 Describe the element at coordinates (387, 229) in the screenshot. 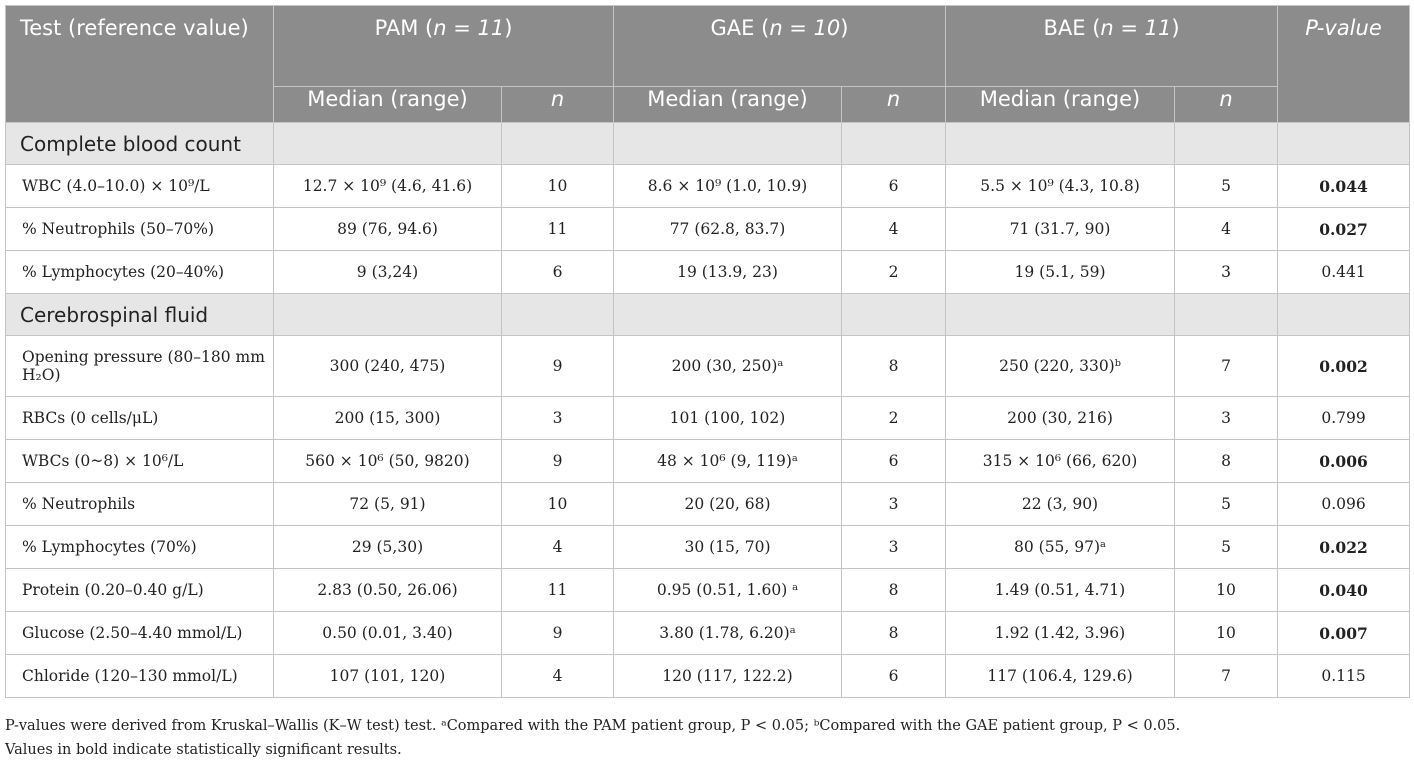

I see `cell-pam-median: 89 (76, 94.6)` at that location.